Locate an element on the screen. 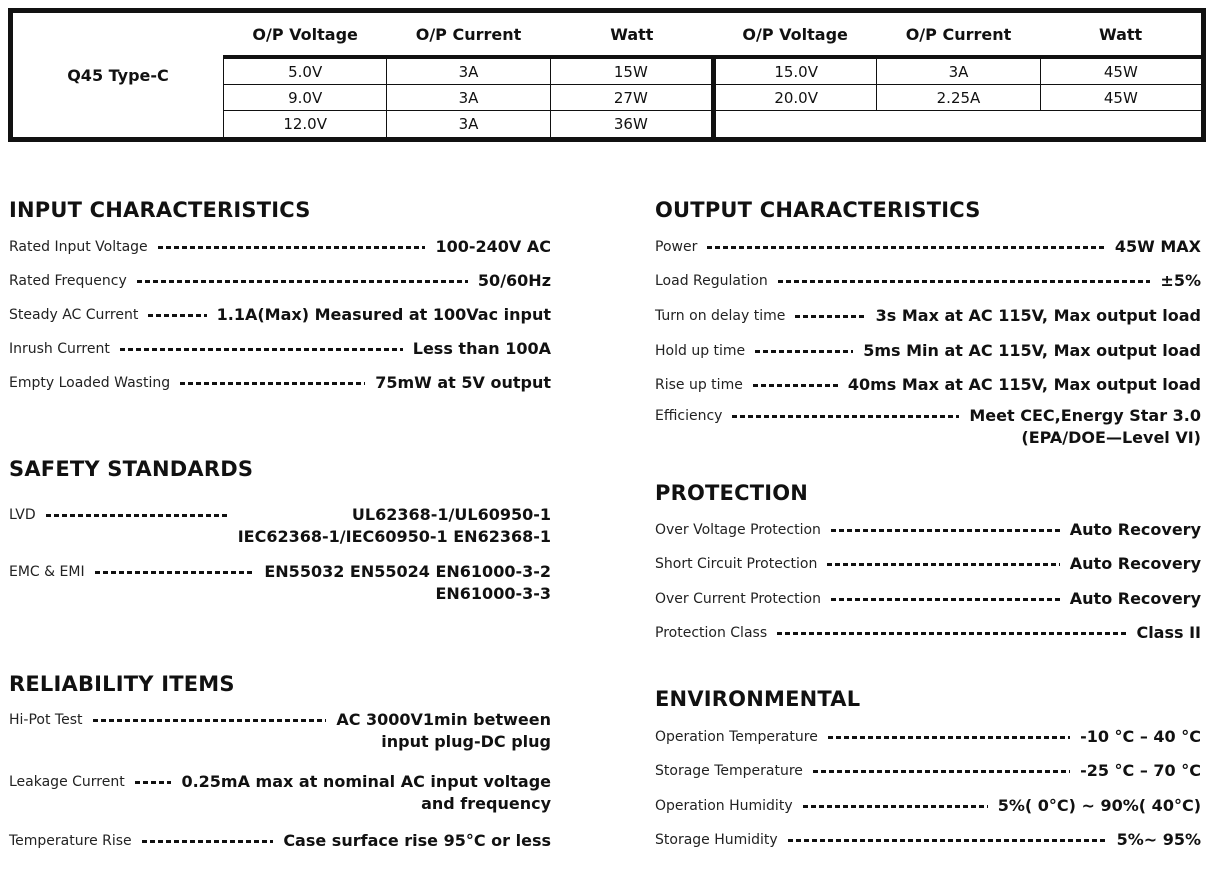  spec-label: Rise up time is located at coordinates (699, 385).